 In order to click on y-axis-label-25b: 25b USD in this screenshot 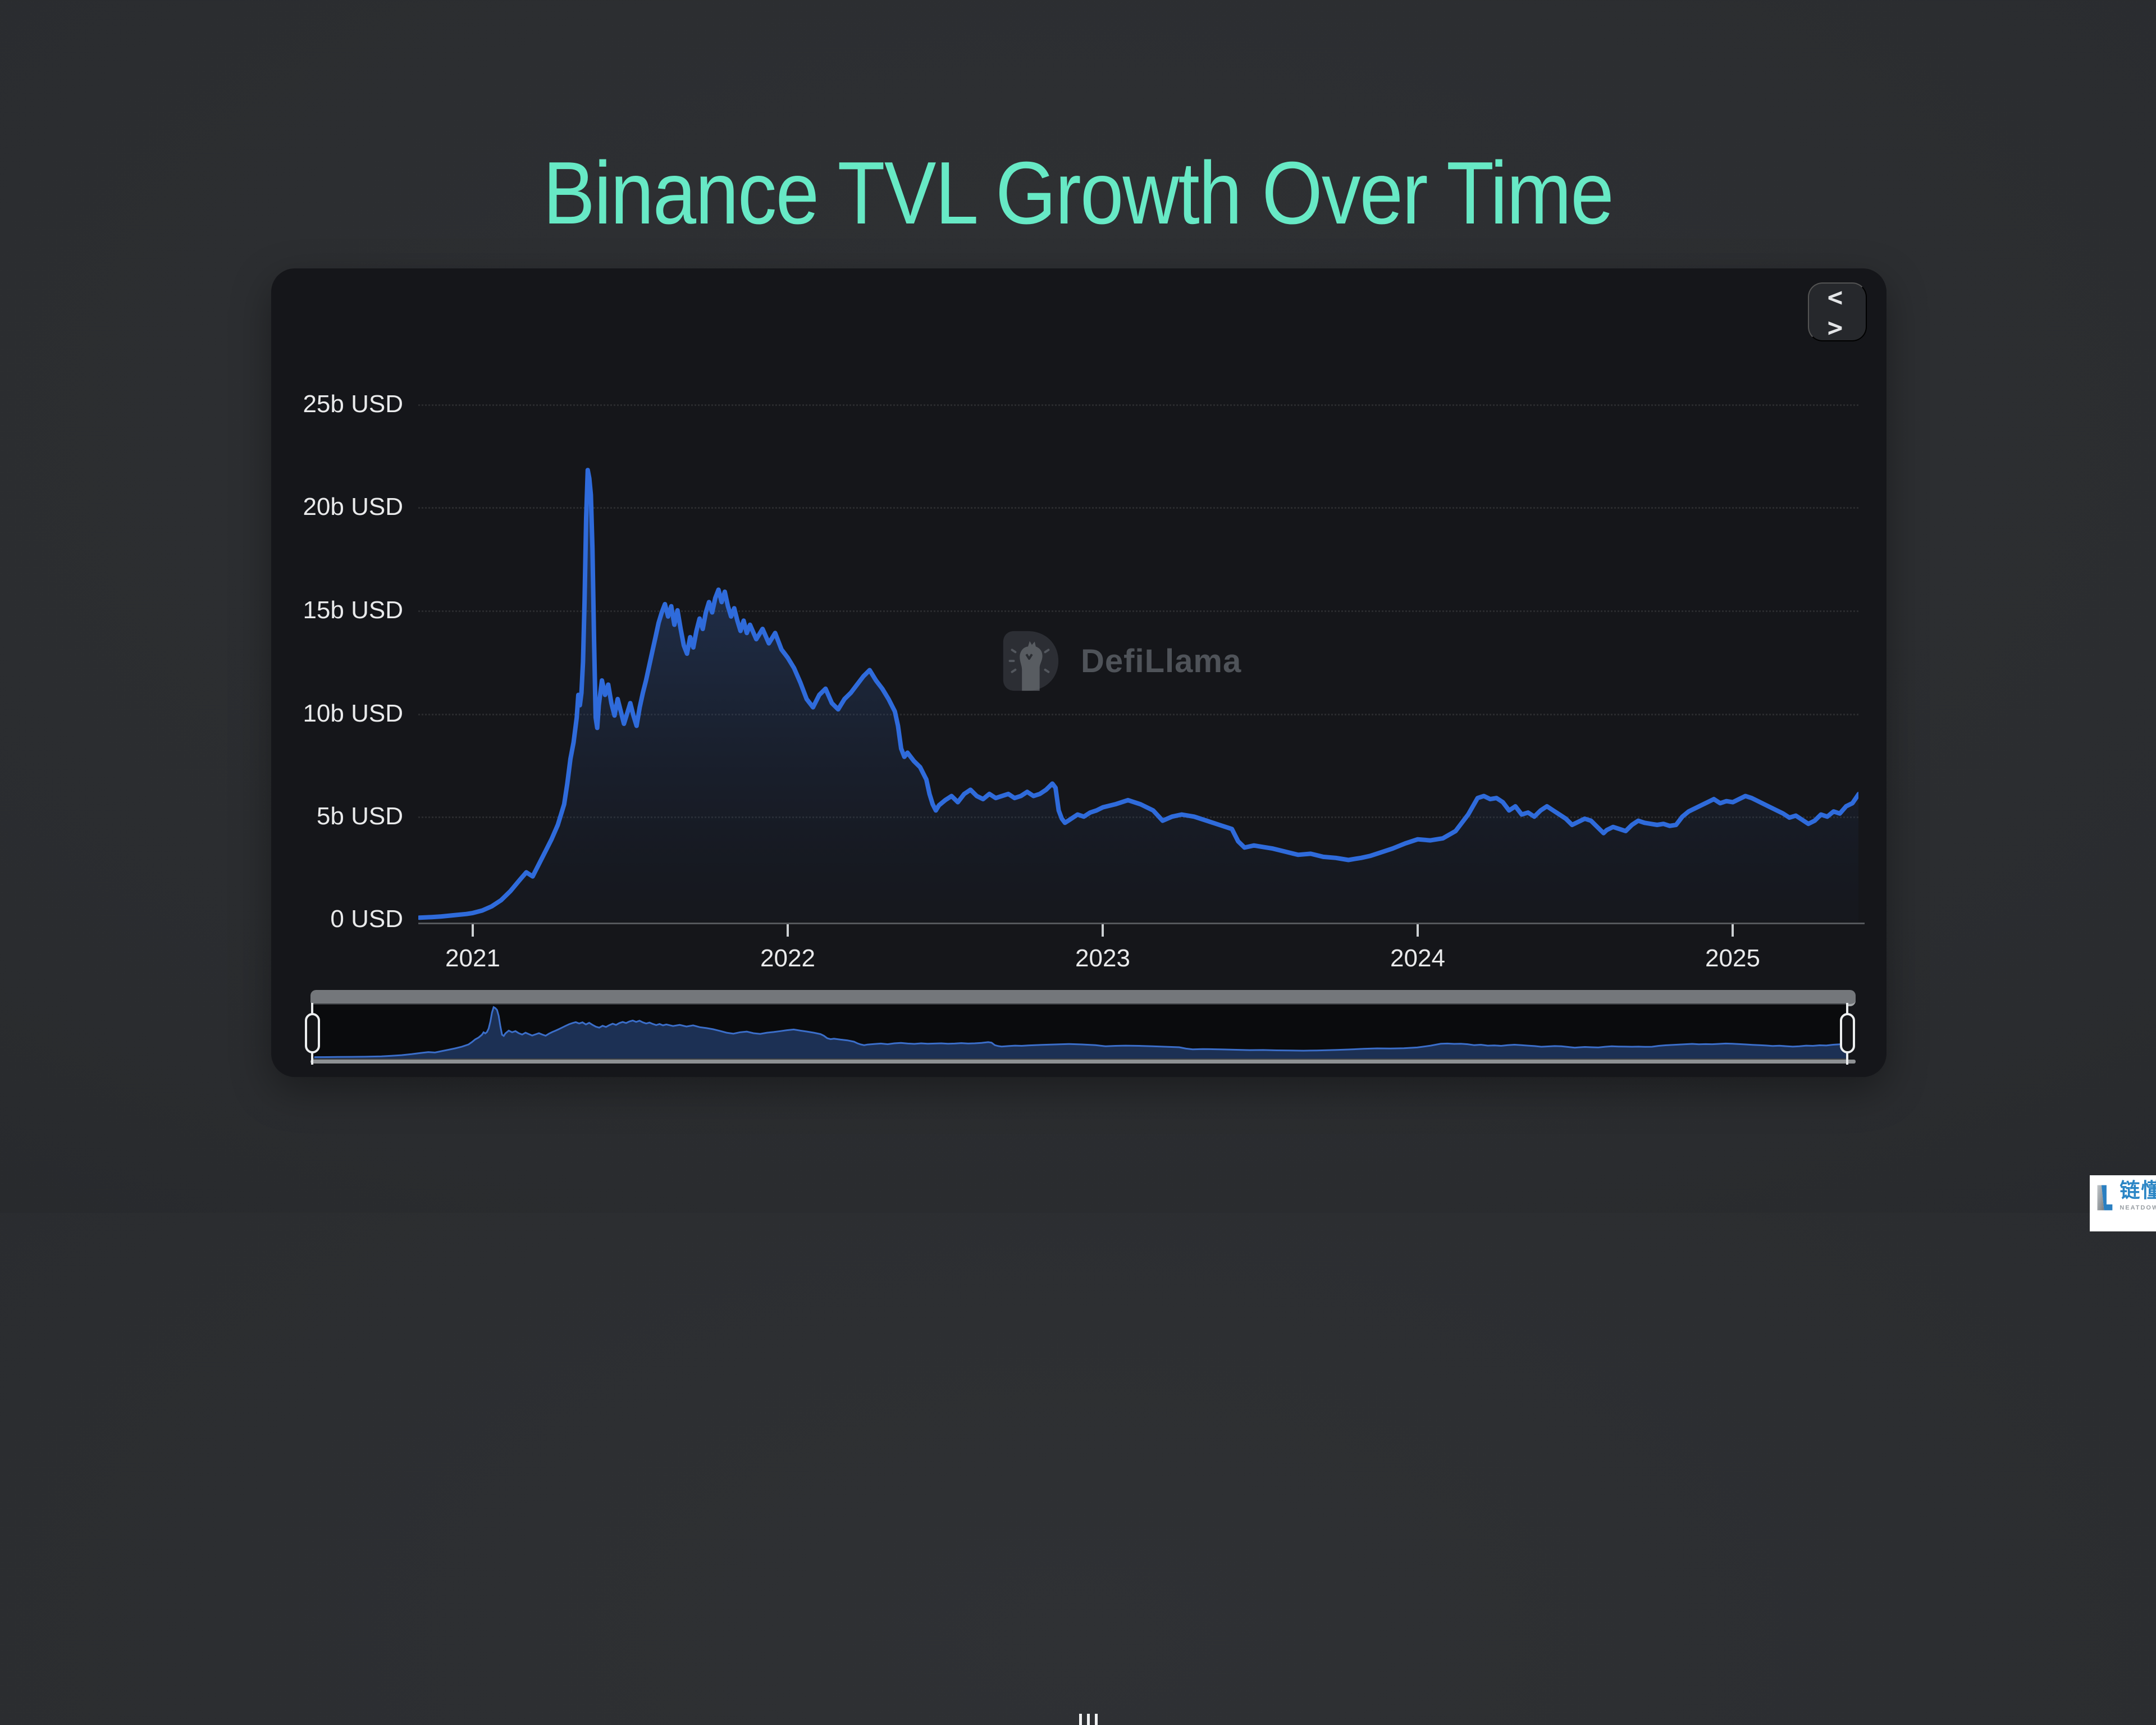, I will do `click(353, 404)`.